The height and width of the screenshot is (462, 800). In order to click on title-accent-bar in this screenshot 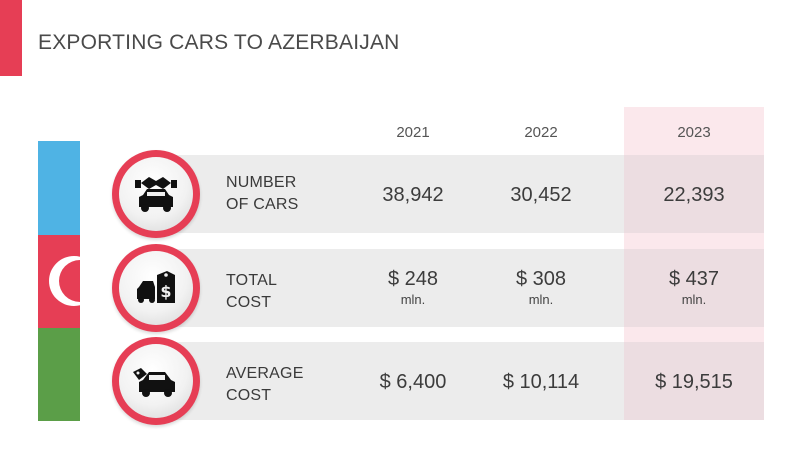, I will do `click(11, 38)`.